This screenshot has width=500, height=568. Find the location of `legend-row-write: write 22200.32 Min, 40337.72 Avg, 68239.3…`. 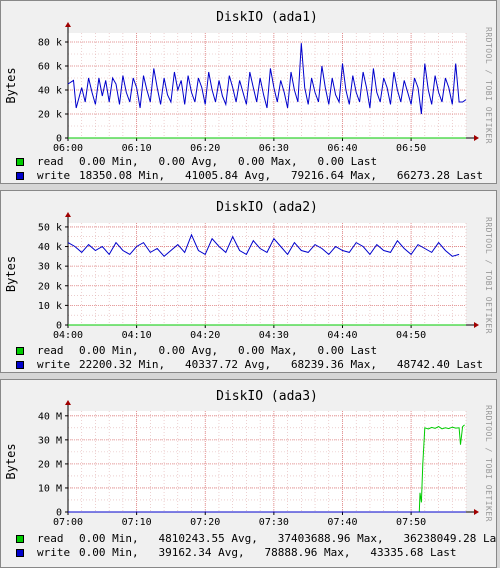

legend-row-write: write 22200.32 Min, 40337.72 Avg, 68239.3… is located at coordinates (242, 365).